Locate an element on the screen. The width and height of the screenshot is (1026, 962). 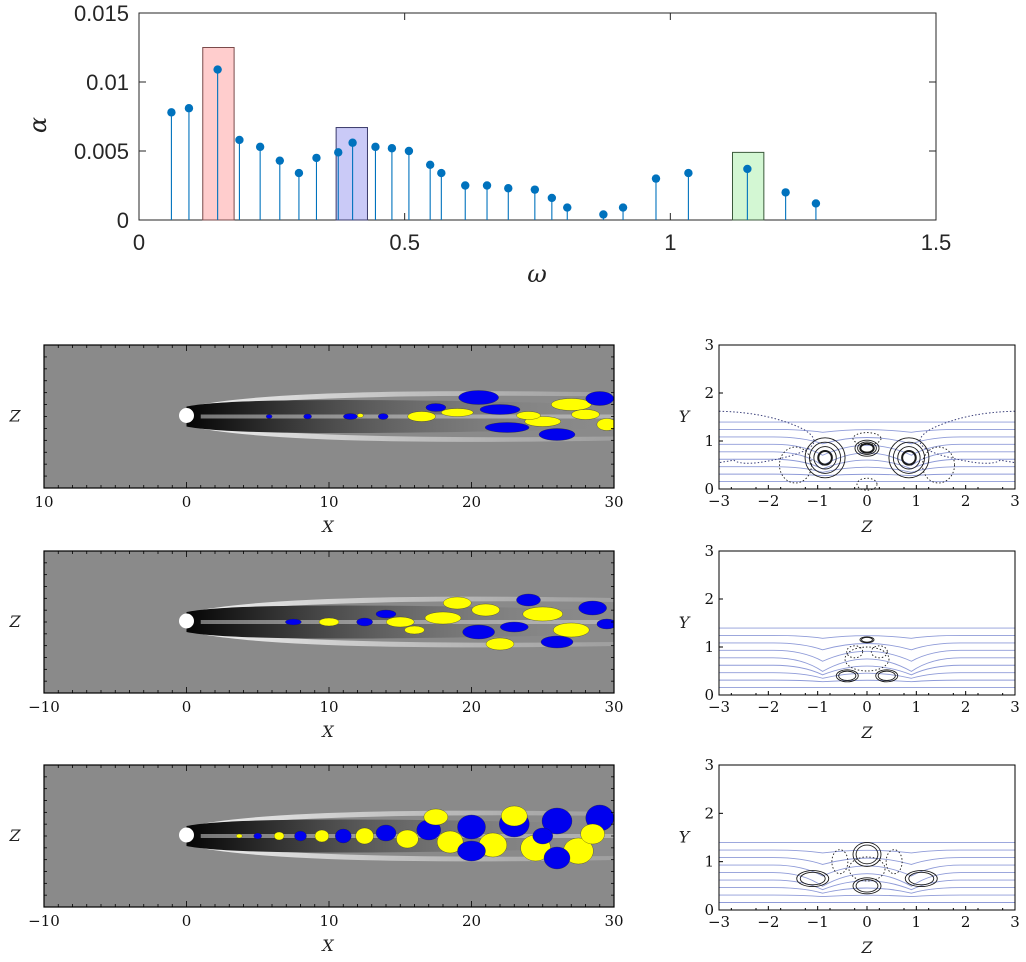
mode-contours is located at coordinates (867, 659).